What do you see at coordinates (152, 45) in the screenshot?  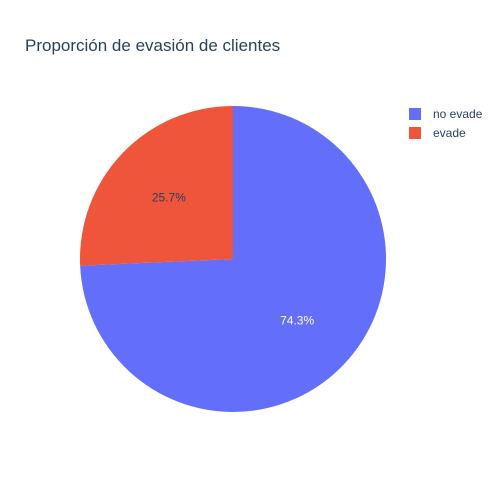 I see `chart-title: Proporción de evasión de clientes` at bounding box center [152, 45].